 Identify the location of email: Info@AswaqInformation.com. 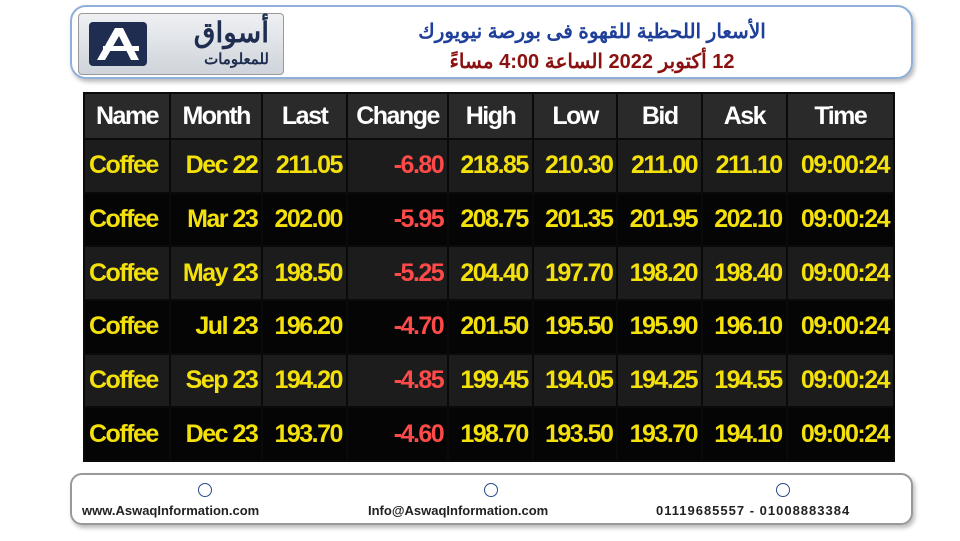
(458, 510).